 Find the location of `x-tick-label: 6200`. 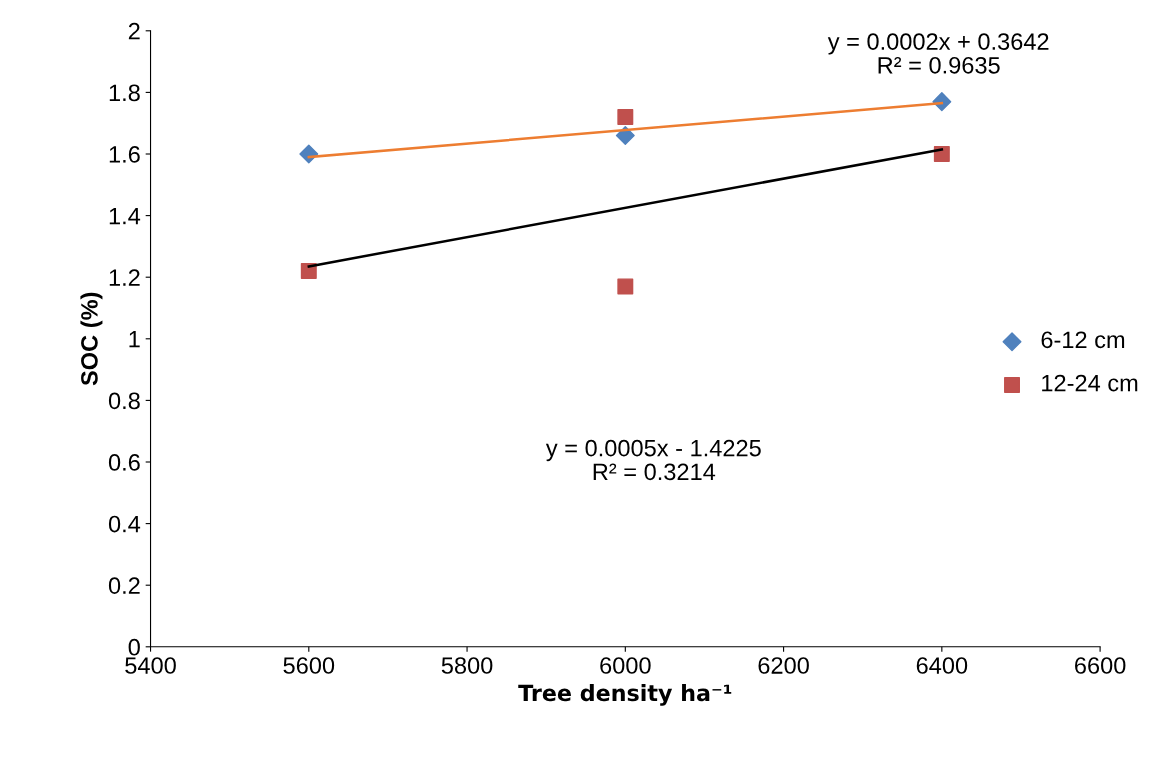

x-tick-label: 6200 is located at coordinates (783, 665).